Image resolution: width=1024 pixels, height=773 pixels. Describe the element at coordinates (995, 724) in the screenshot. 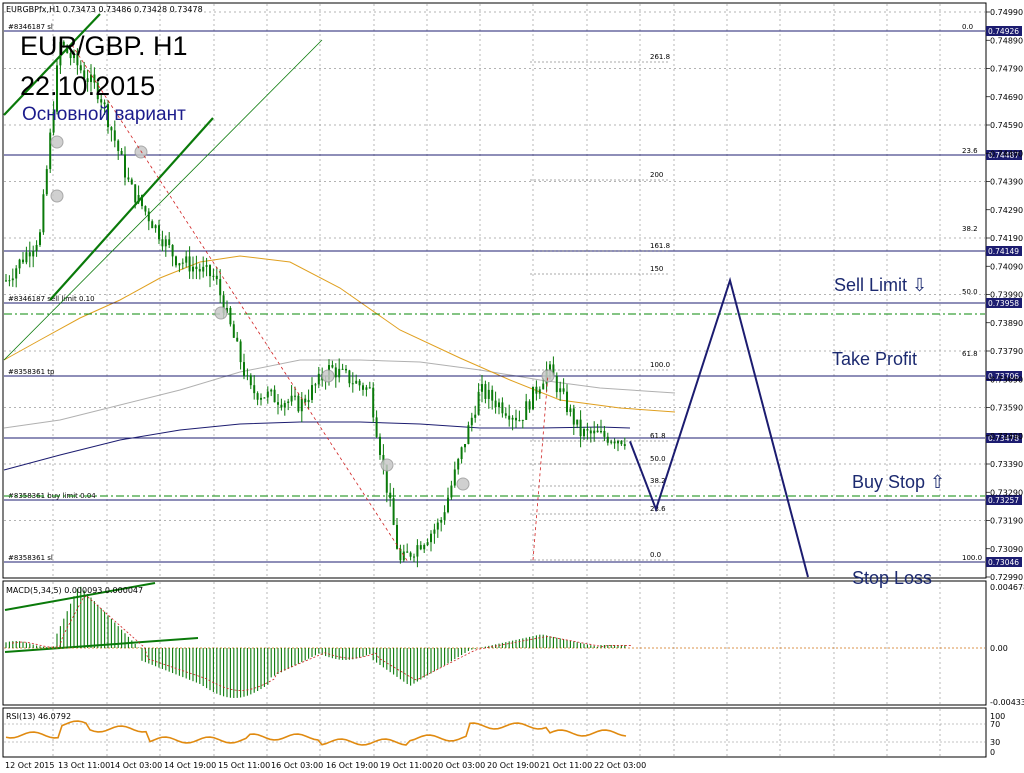

I see `rsi-tick-label: 70` at that location.